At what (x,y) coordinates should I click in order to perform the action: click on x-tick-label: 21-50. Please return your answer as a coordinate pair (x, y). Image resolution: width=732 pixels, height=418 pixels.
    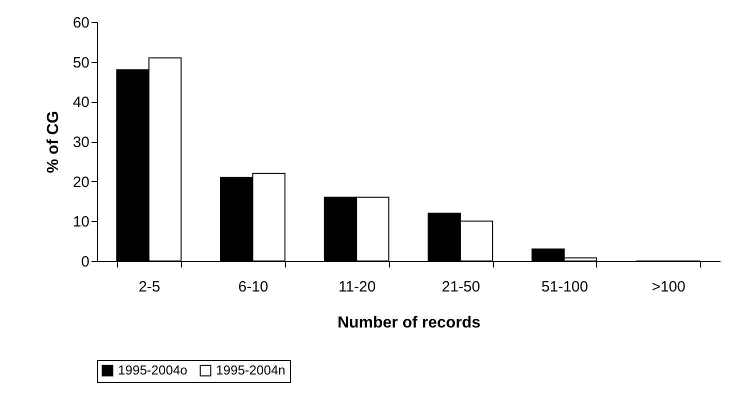
    Looking at the image, I should click on (461, 287).